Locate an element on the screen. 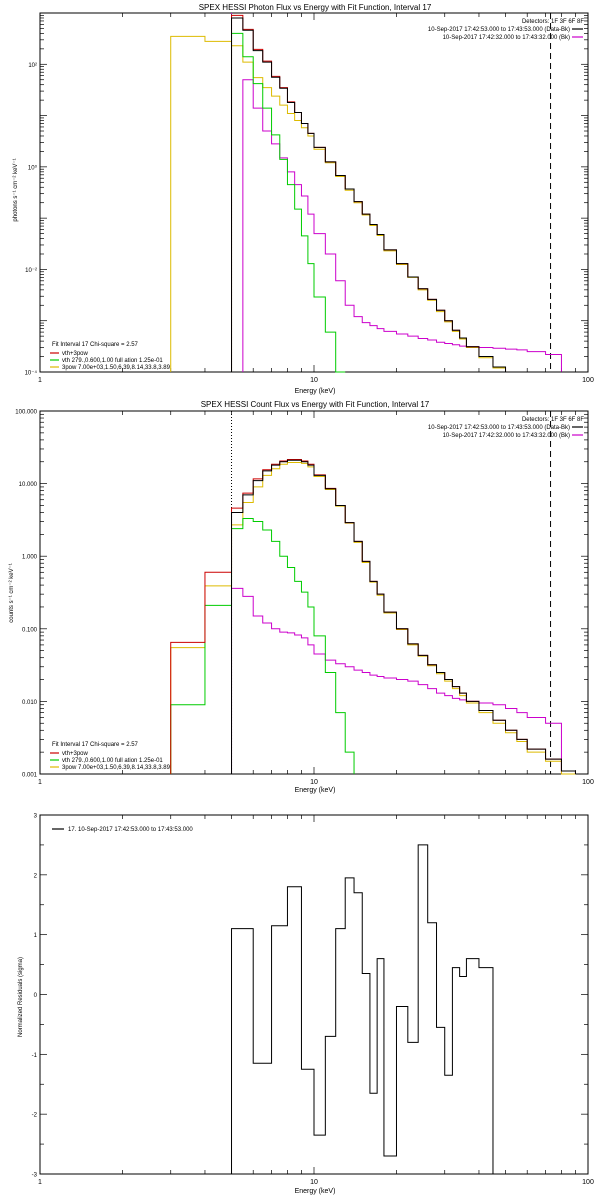 This screenshot has height=1200, width=600. y-tick-label: 0 is located at coordinates (36, 996).